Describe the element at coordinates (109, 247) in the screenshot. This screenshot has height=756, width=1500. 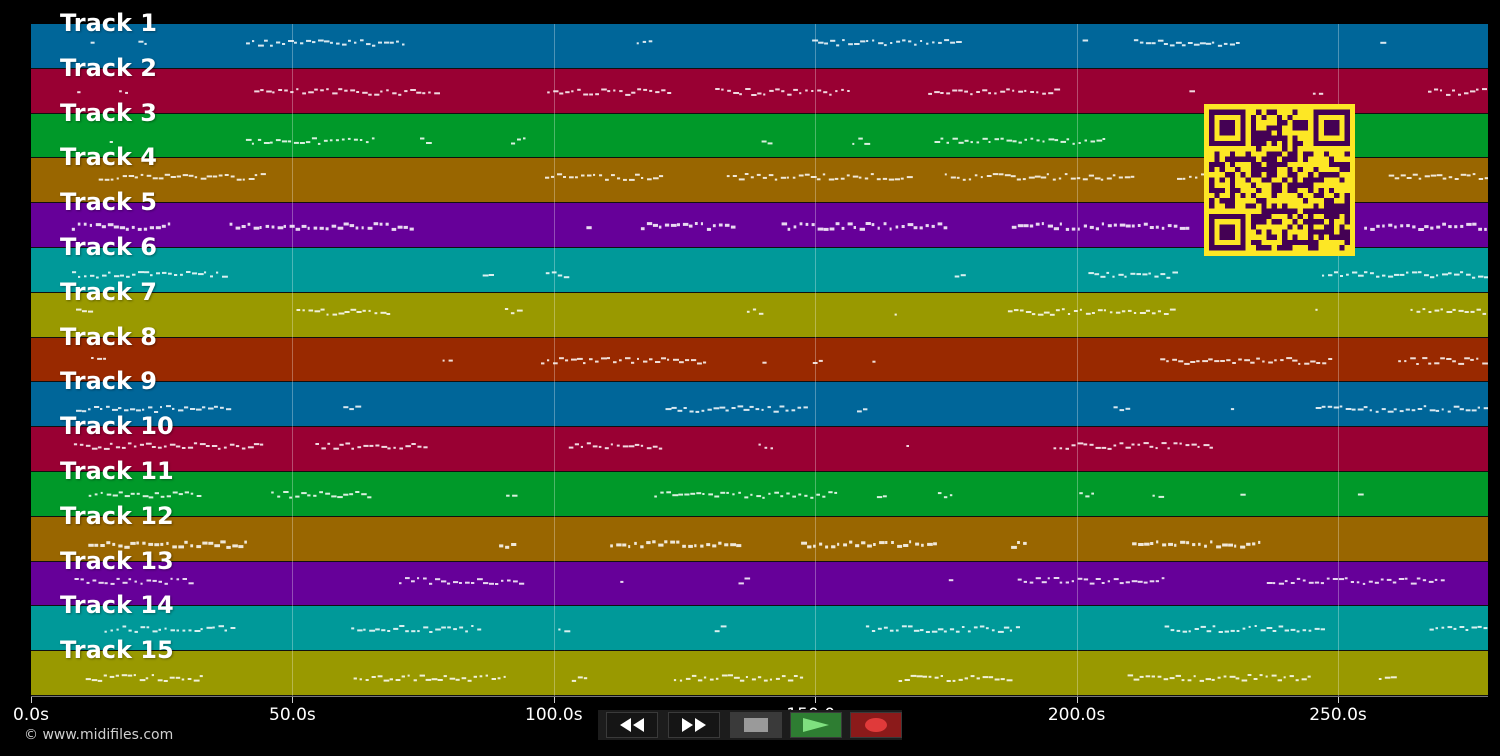
I see `track-label: Track 6` at that location.